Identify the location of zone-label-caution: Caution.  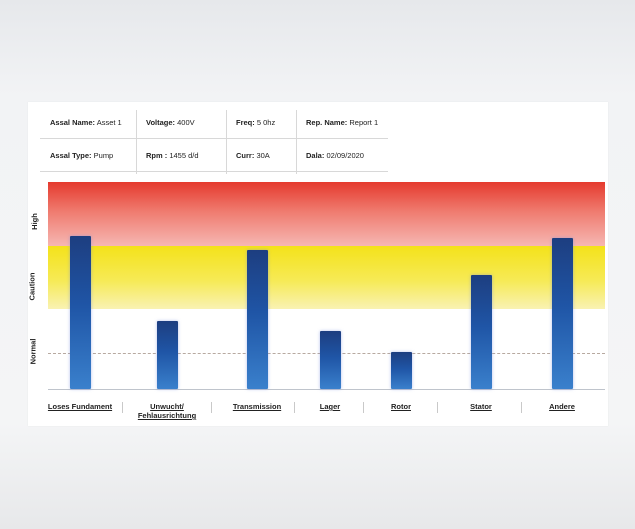
(32, 286).